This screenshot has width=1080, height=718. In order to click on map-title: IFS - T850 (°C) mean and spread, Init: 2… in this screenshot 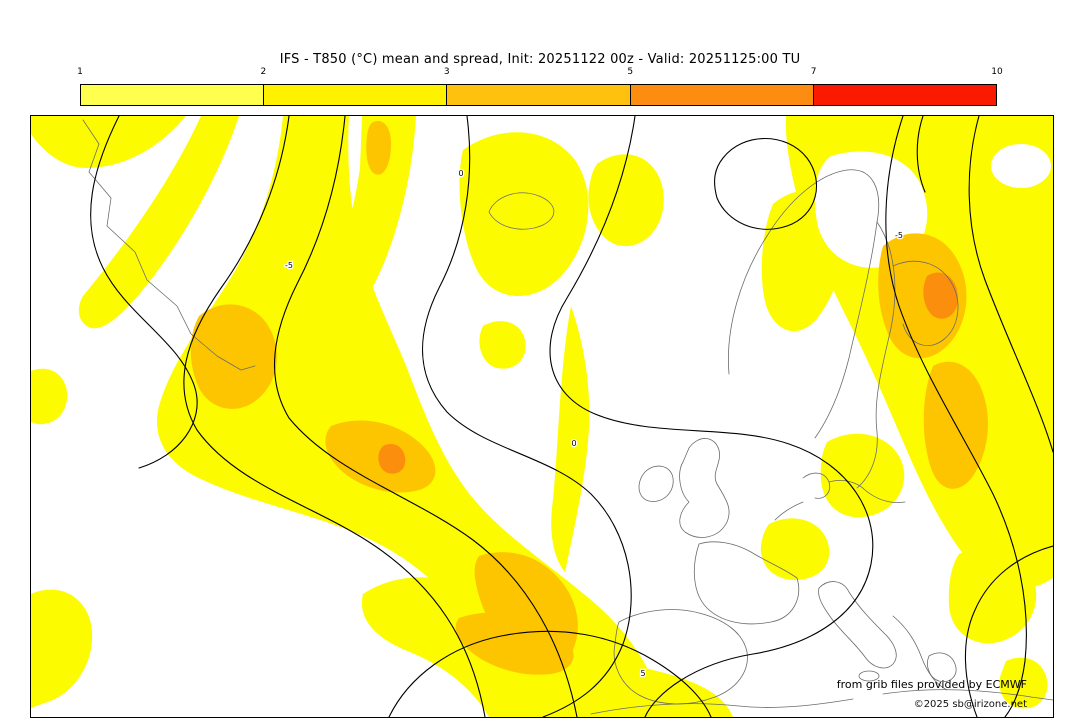, I will do `click(540, 59)`.